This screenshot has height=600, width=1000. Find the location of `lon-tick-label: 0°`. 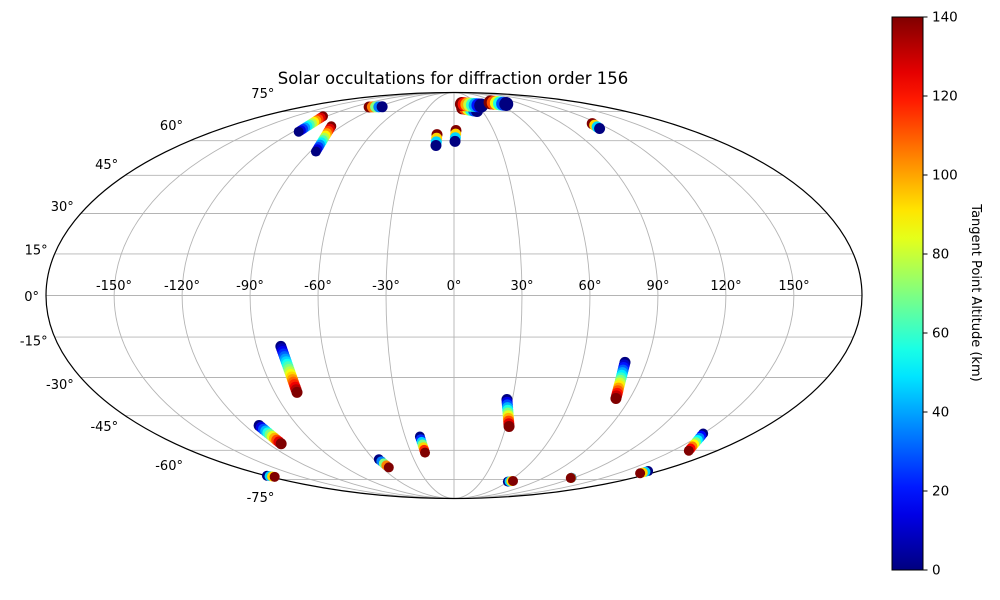

lon-tick-label: 0° is located at coordinates (454, 286).